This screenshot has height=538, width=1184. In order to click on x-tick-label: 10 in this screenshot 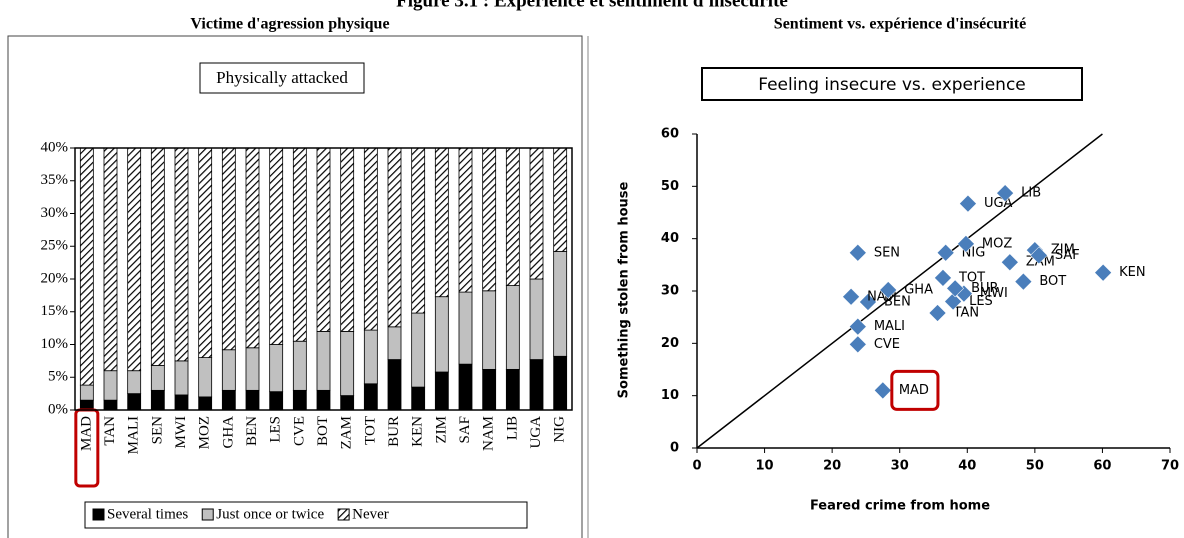, I will do `click(765, 466)`.